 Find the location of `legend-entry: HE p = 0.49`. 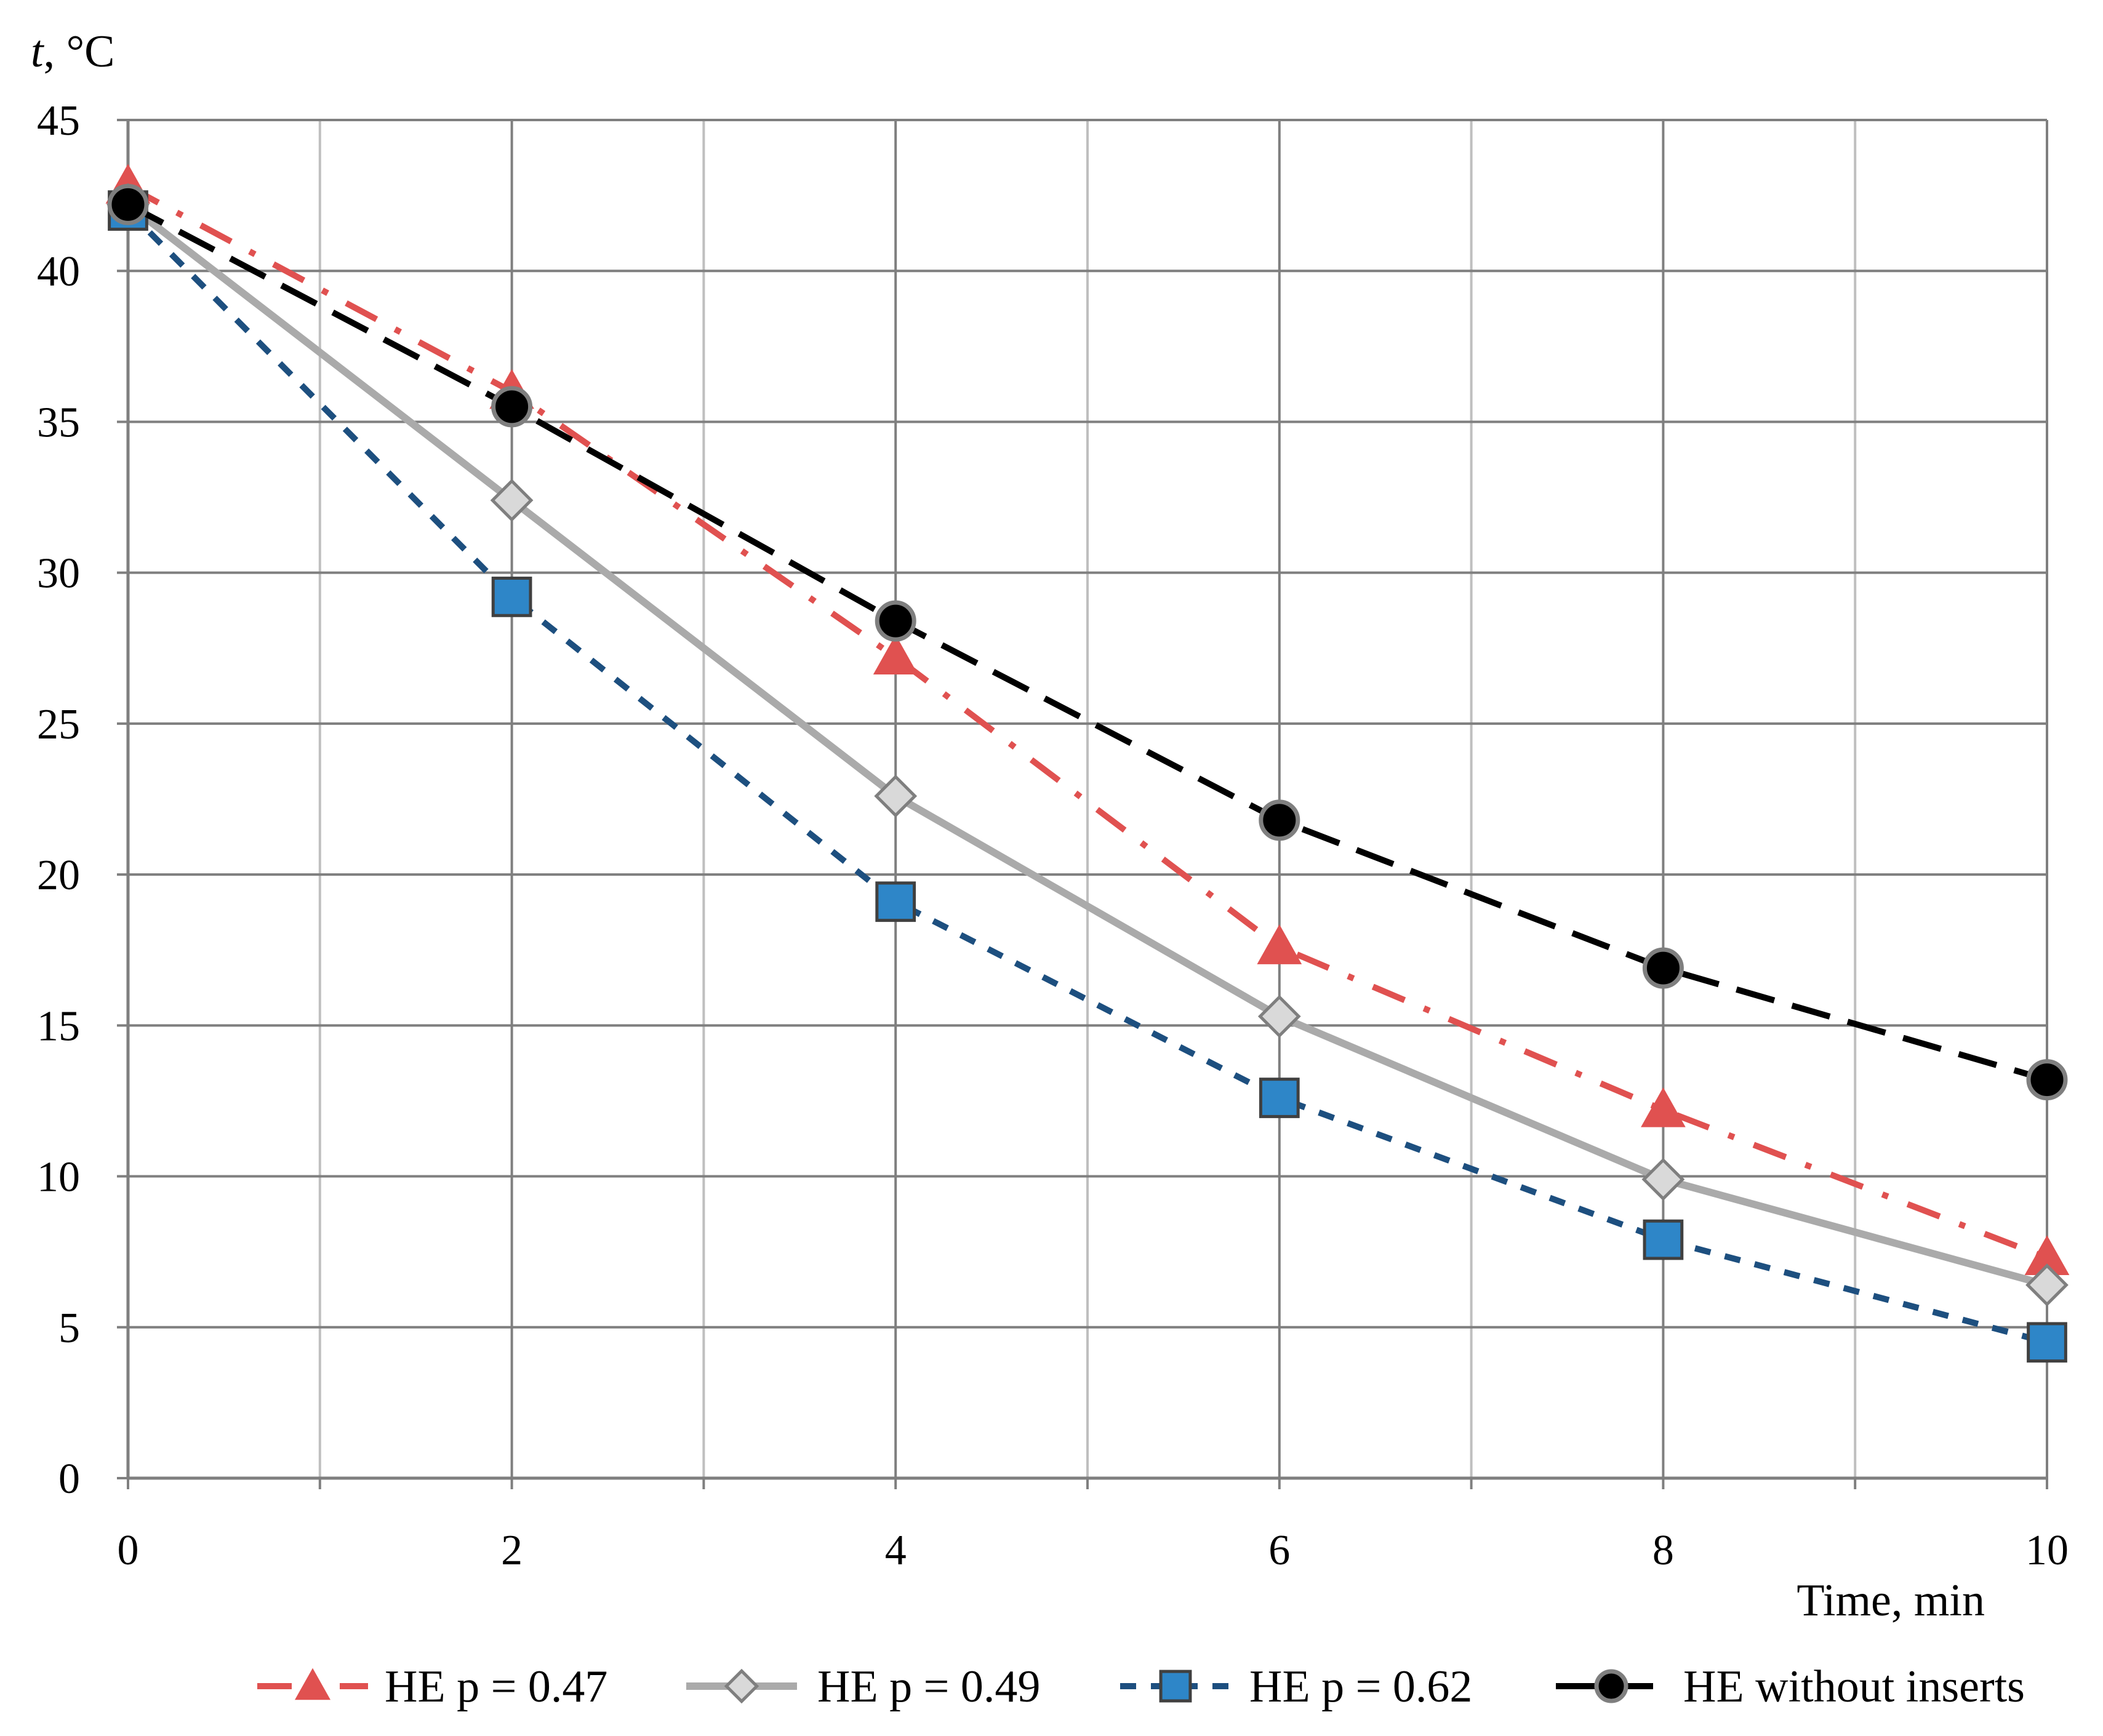

legend-entry: HE p = 0.49 is located at coordinates (863, 1687).